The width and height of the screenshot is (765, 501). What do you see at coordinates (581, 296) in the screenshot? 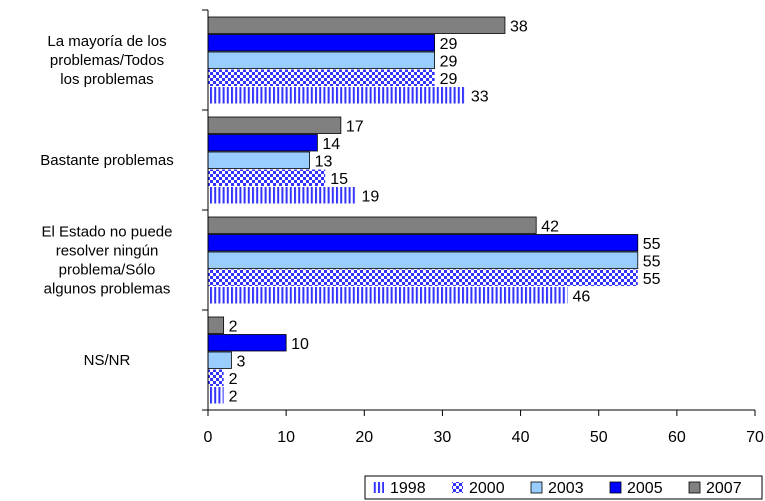
I see `value-label-1998-cat-2: 46` at bounding box center [581, 296].